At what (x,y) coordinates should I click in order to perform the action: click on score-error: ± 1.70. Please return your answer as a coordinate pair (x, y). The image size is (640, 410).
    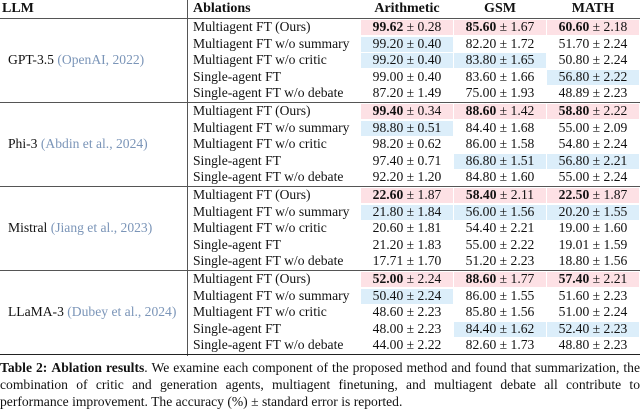
    Looking at the image, I should click on (424, 261).